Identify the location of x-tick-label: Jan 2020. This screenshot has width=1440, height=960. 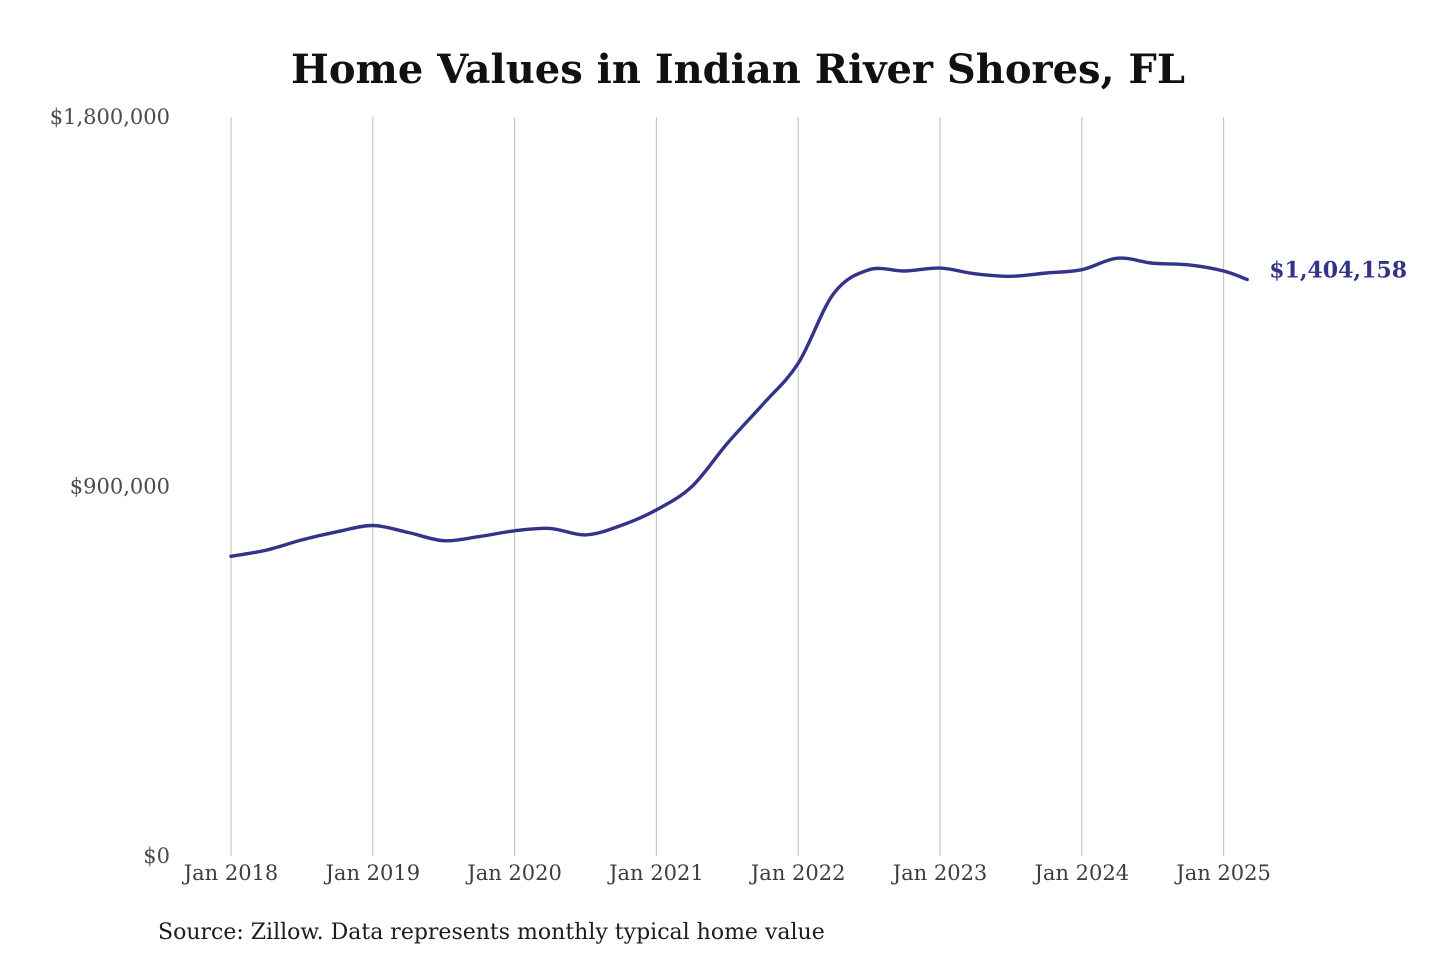
(513, 873).